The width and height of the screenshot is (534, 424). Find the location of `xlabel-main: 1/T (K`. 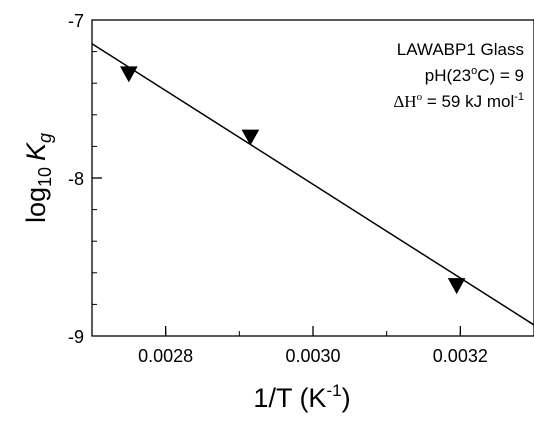

xlabel-main: 1/T (K is located at coordinates (289, 398).